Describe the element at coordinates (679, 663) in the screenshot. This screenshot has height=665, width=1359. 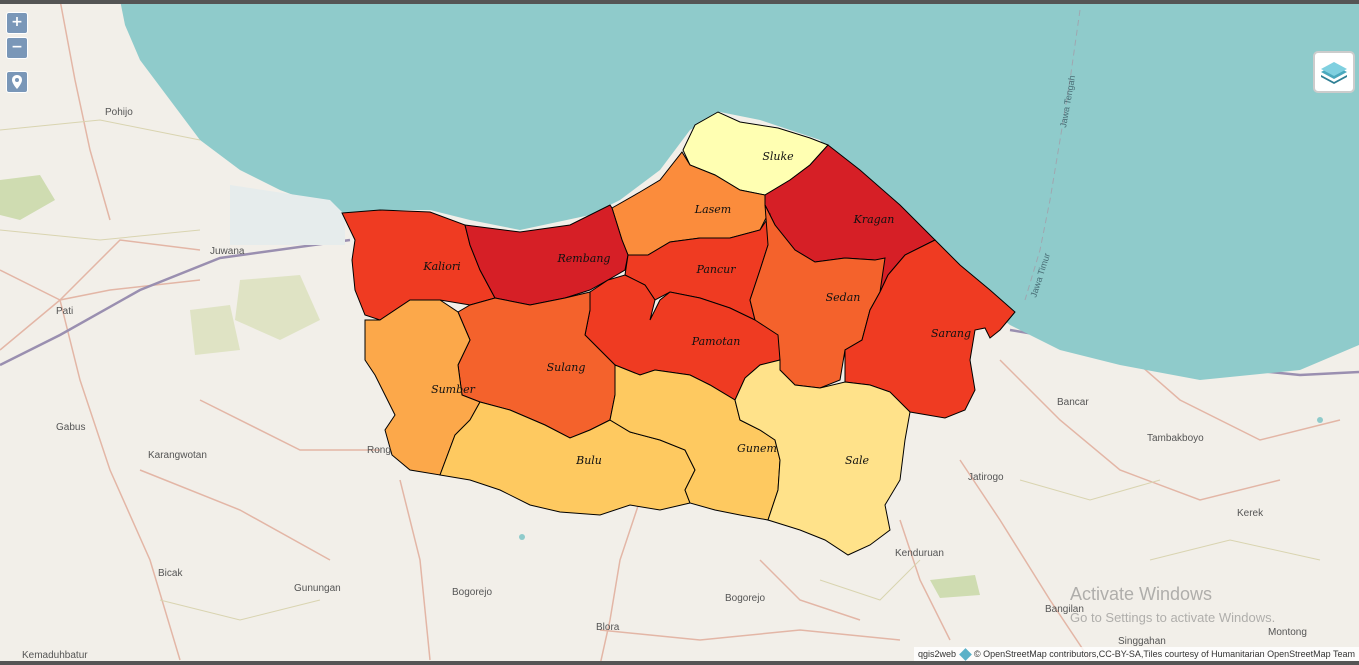
I see `bottom-border` at that location.